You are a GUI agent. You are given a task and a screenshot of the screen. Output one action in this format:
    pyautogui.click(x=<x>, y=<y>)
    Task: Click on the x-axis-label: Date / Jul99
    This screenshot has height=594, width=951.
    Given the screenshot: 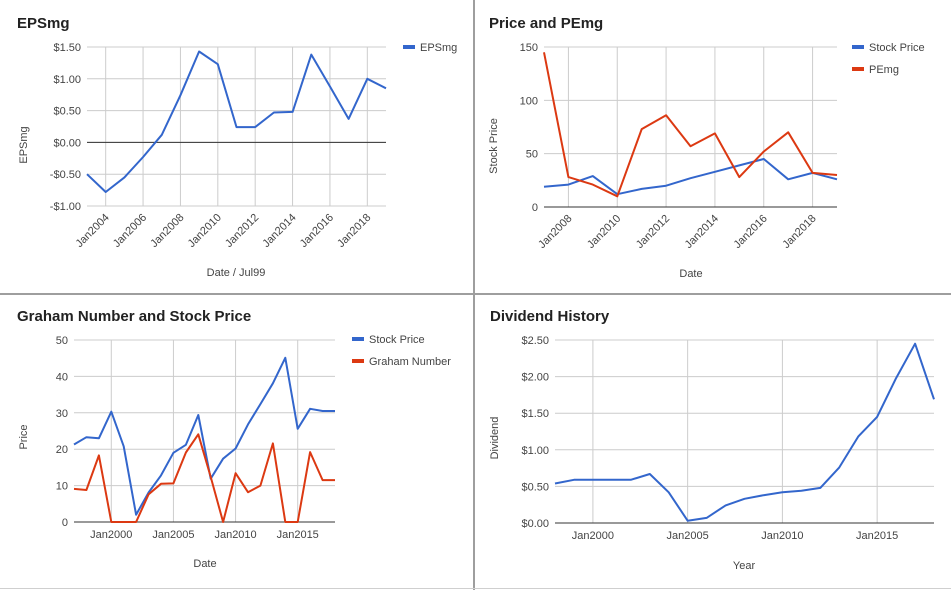 What is the action you would take?
    pyautogui.click(x=236, y=273)
    